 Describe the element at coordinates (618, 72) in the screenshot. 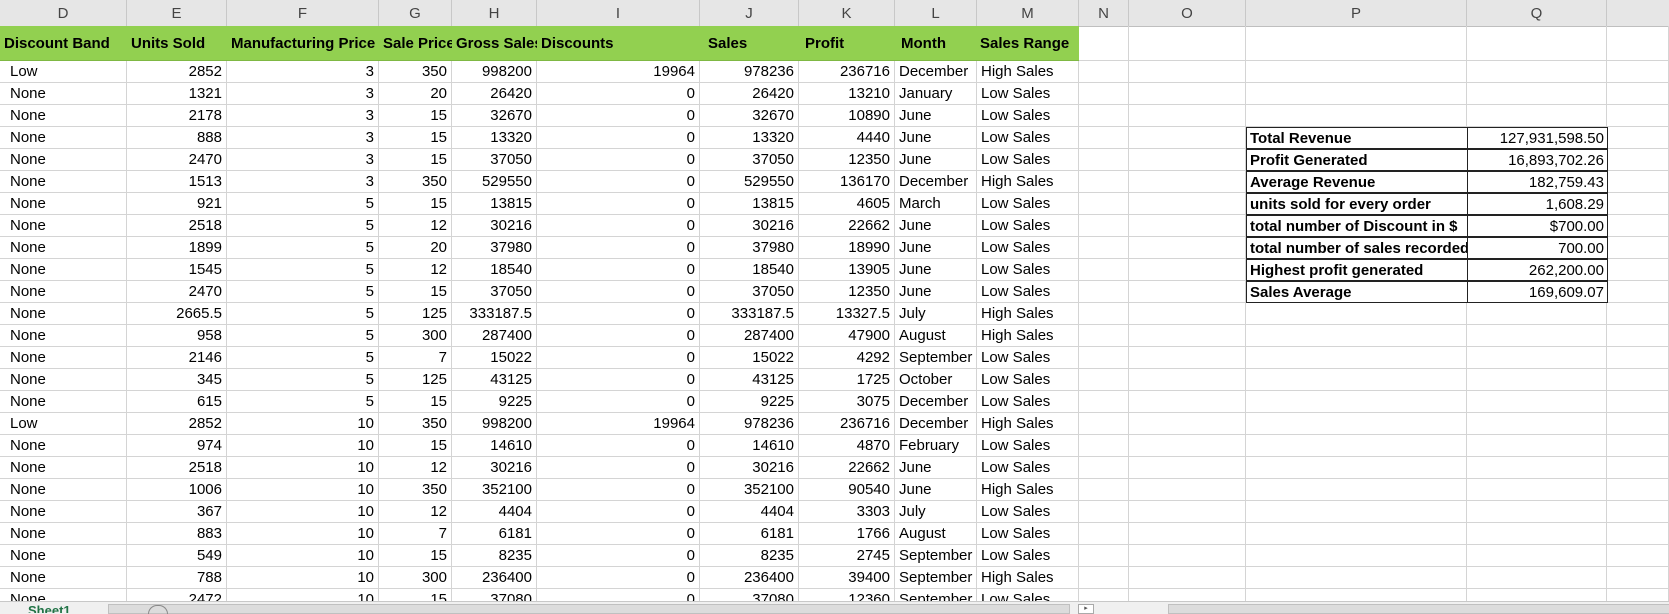

I see `cell-discounts: 19964` at that location.